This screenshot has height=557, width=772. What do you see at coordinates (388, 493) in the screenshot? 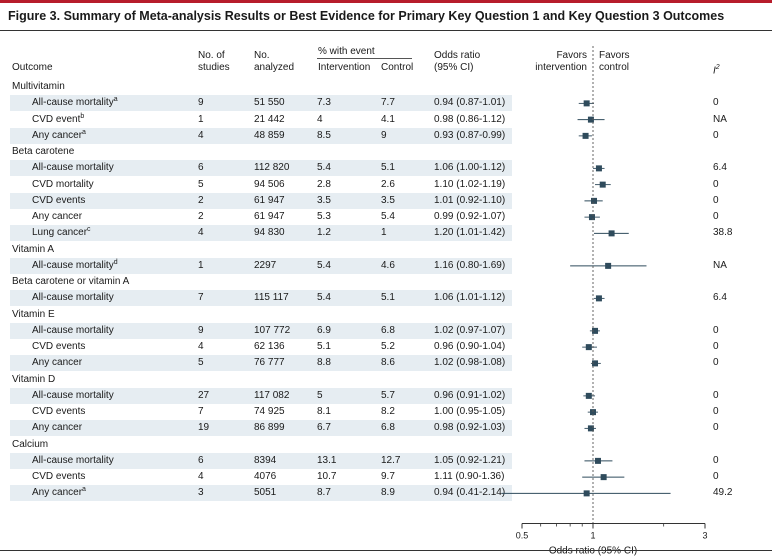
I see `control-pct: 8.9` at bounding box center [388, 493].